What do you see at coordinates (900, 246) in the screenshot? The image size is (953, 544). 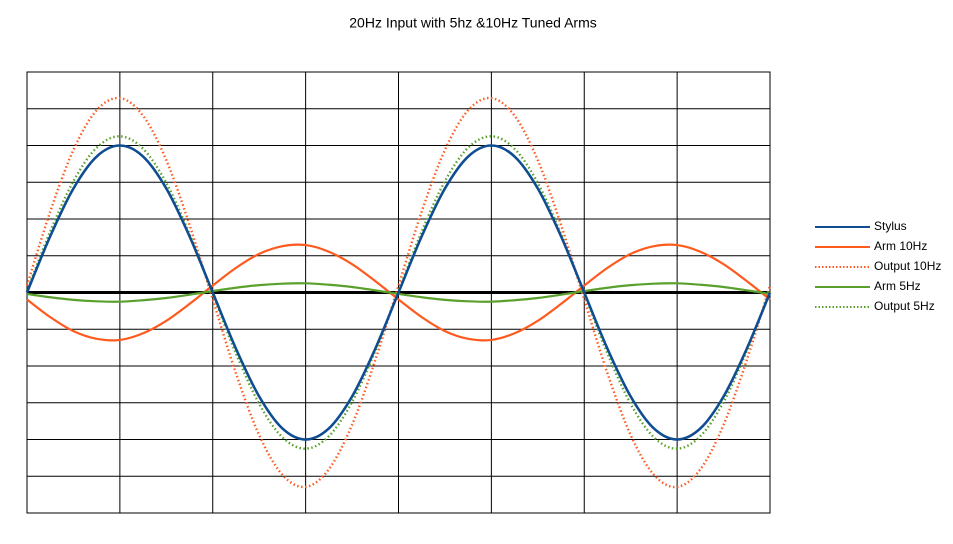 I see `legend-label: Arm 10Hz` at bounding box center [900, 246].